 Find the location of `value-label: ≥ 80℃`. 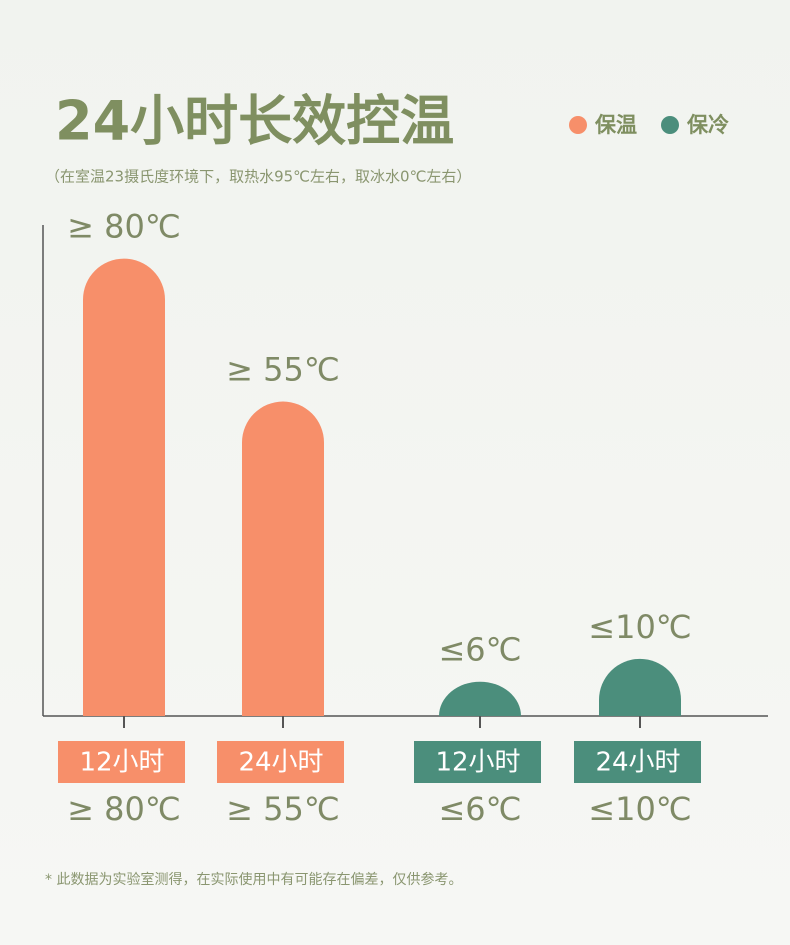

value-label: ≥ 80℃ is located at coordinates (124, 227).